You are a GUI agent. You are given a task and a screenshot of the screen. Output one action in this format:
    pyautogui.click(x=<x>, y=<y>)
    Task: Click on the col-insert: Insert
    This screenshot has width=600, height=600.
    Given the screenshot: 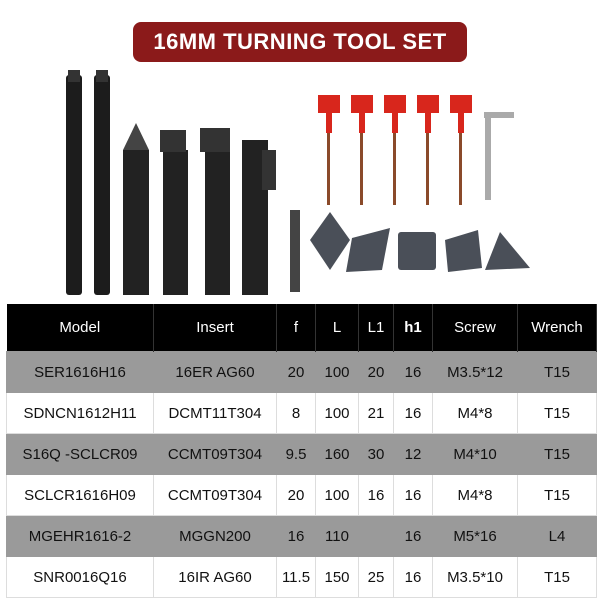 What is the action you would take?
    pyautogui.click(x=215, y=328)
    